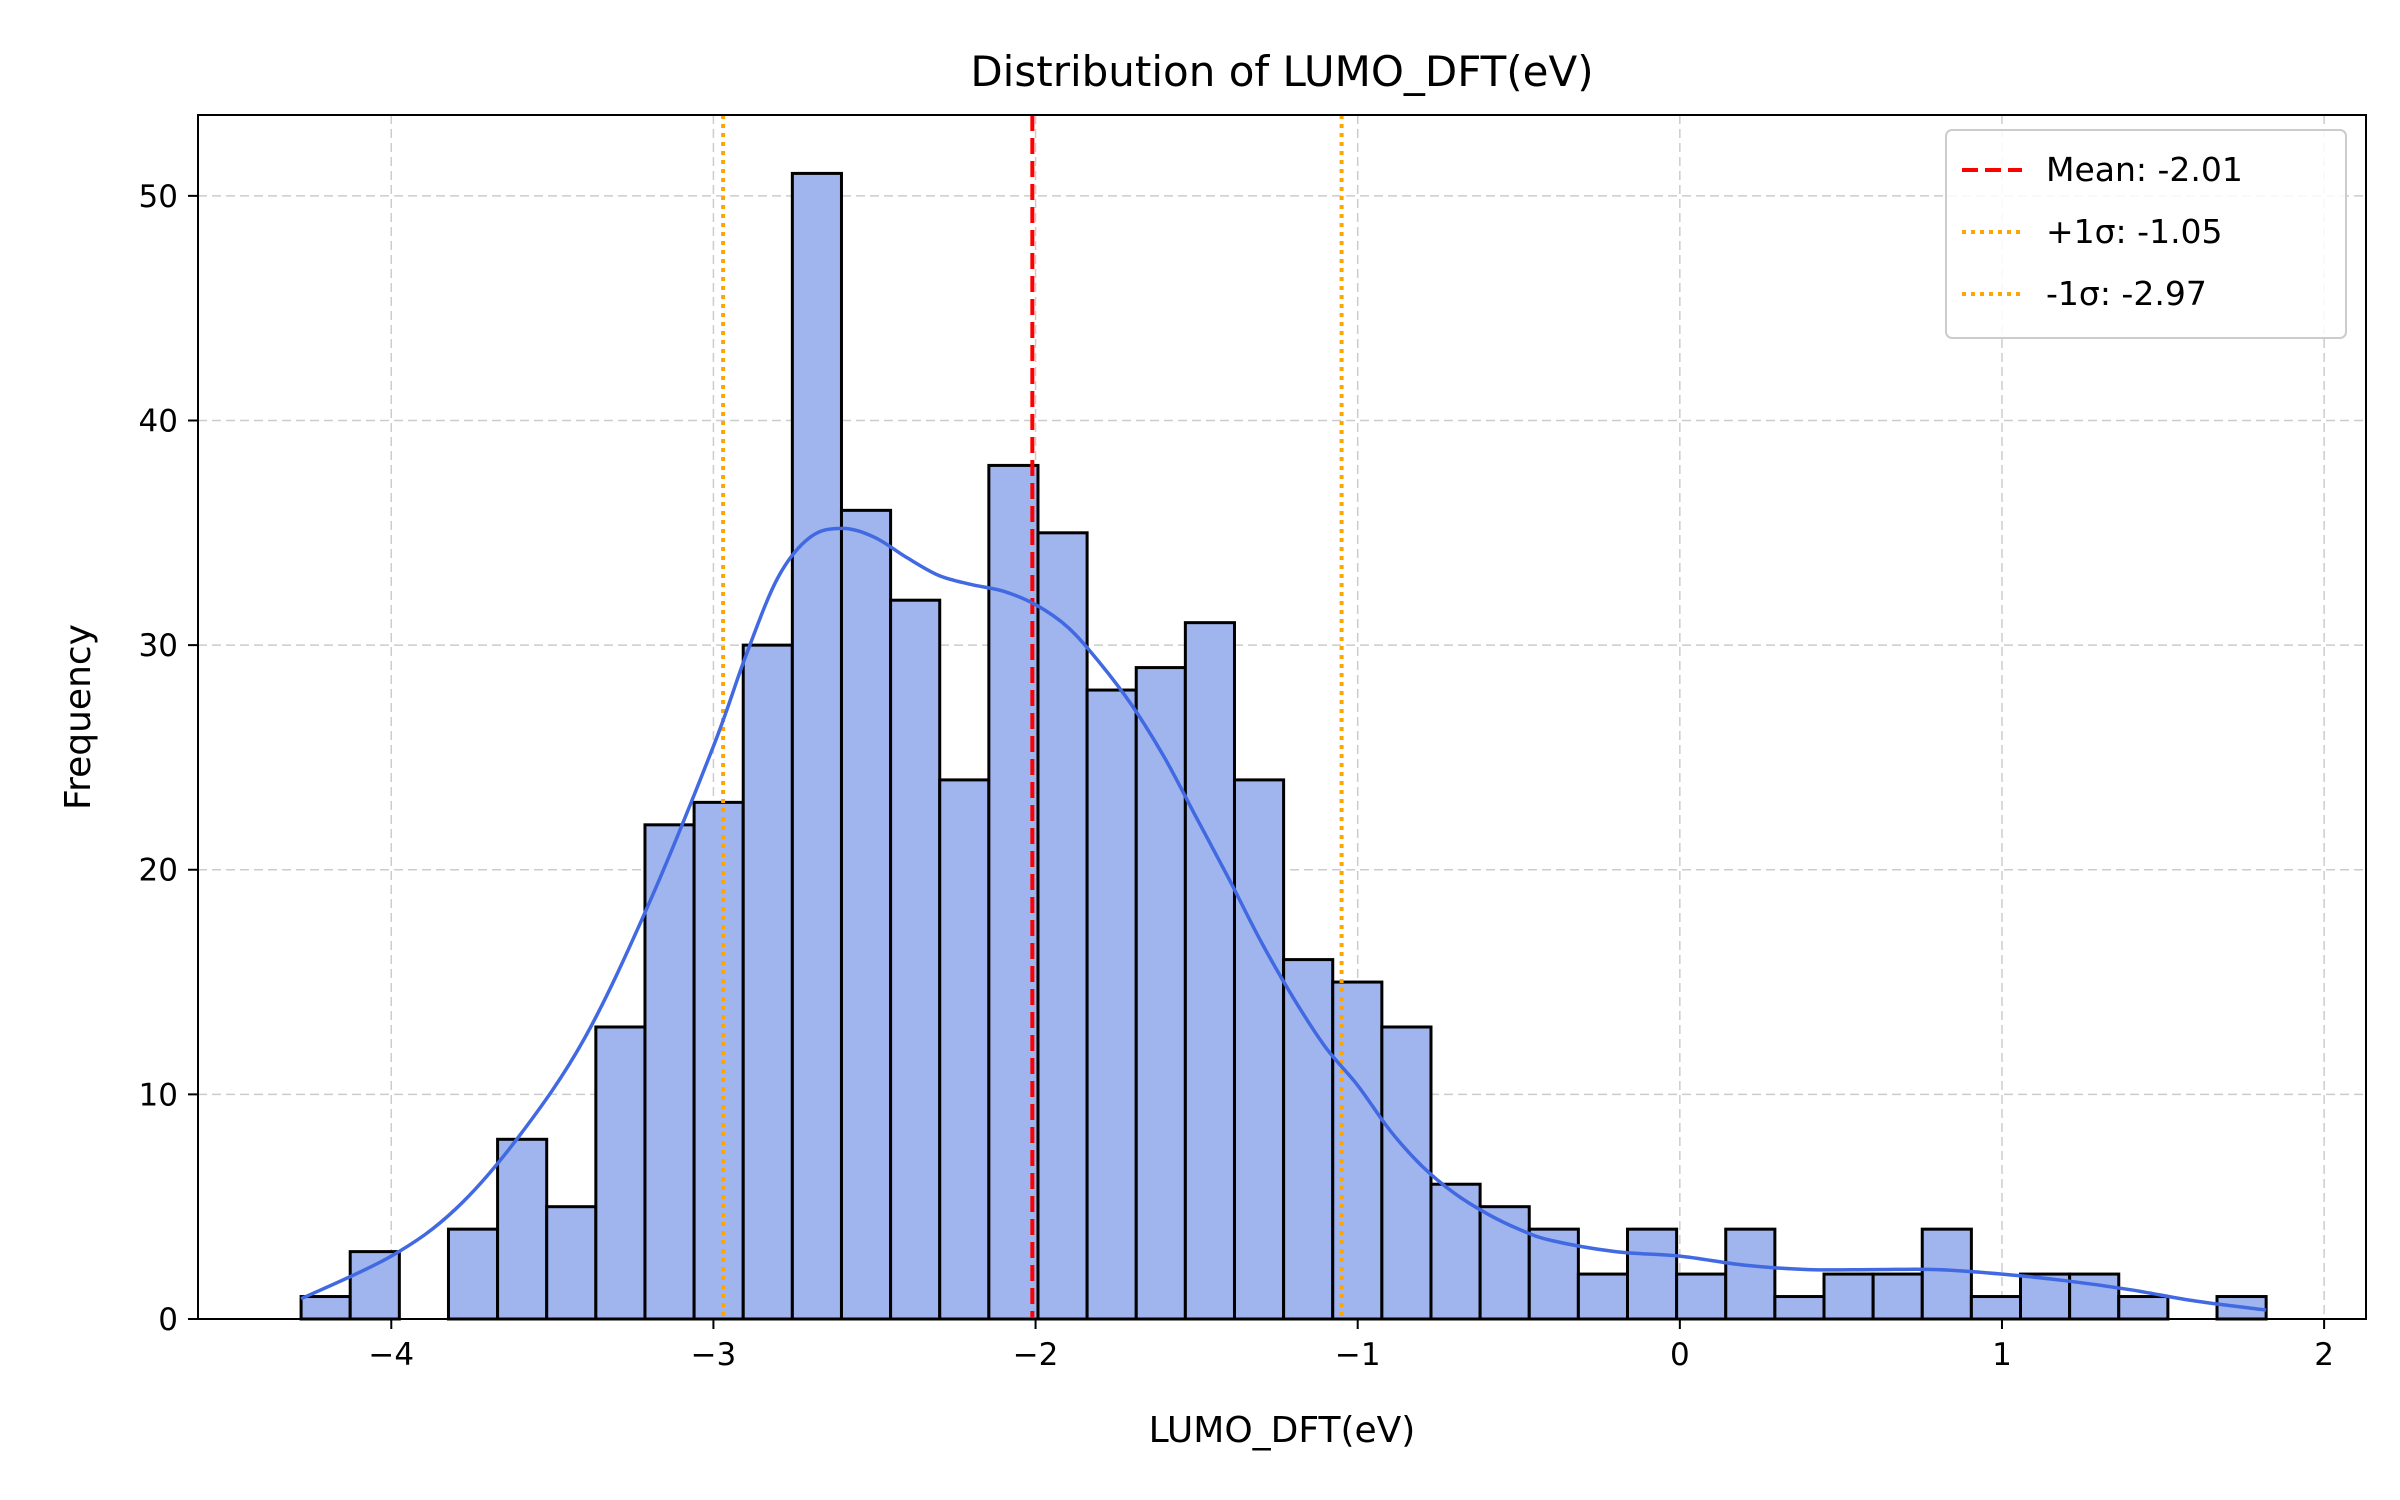 Image resolution: width=2400 pixels, height=1500 pixels. Describe the element at coordinates (158, 646) in the screenshot. I see `y-tick-label: 30` at that location.